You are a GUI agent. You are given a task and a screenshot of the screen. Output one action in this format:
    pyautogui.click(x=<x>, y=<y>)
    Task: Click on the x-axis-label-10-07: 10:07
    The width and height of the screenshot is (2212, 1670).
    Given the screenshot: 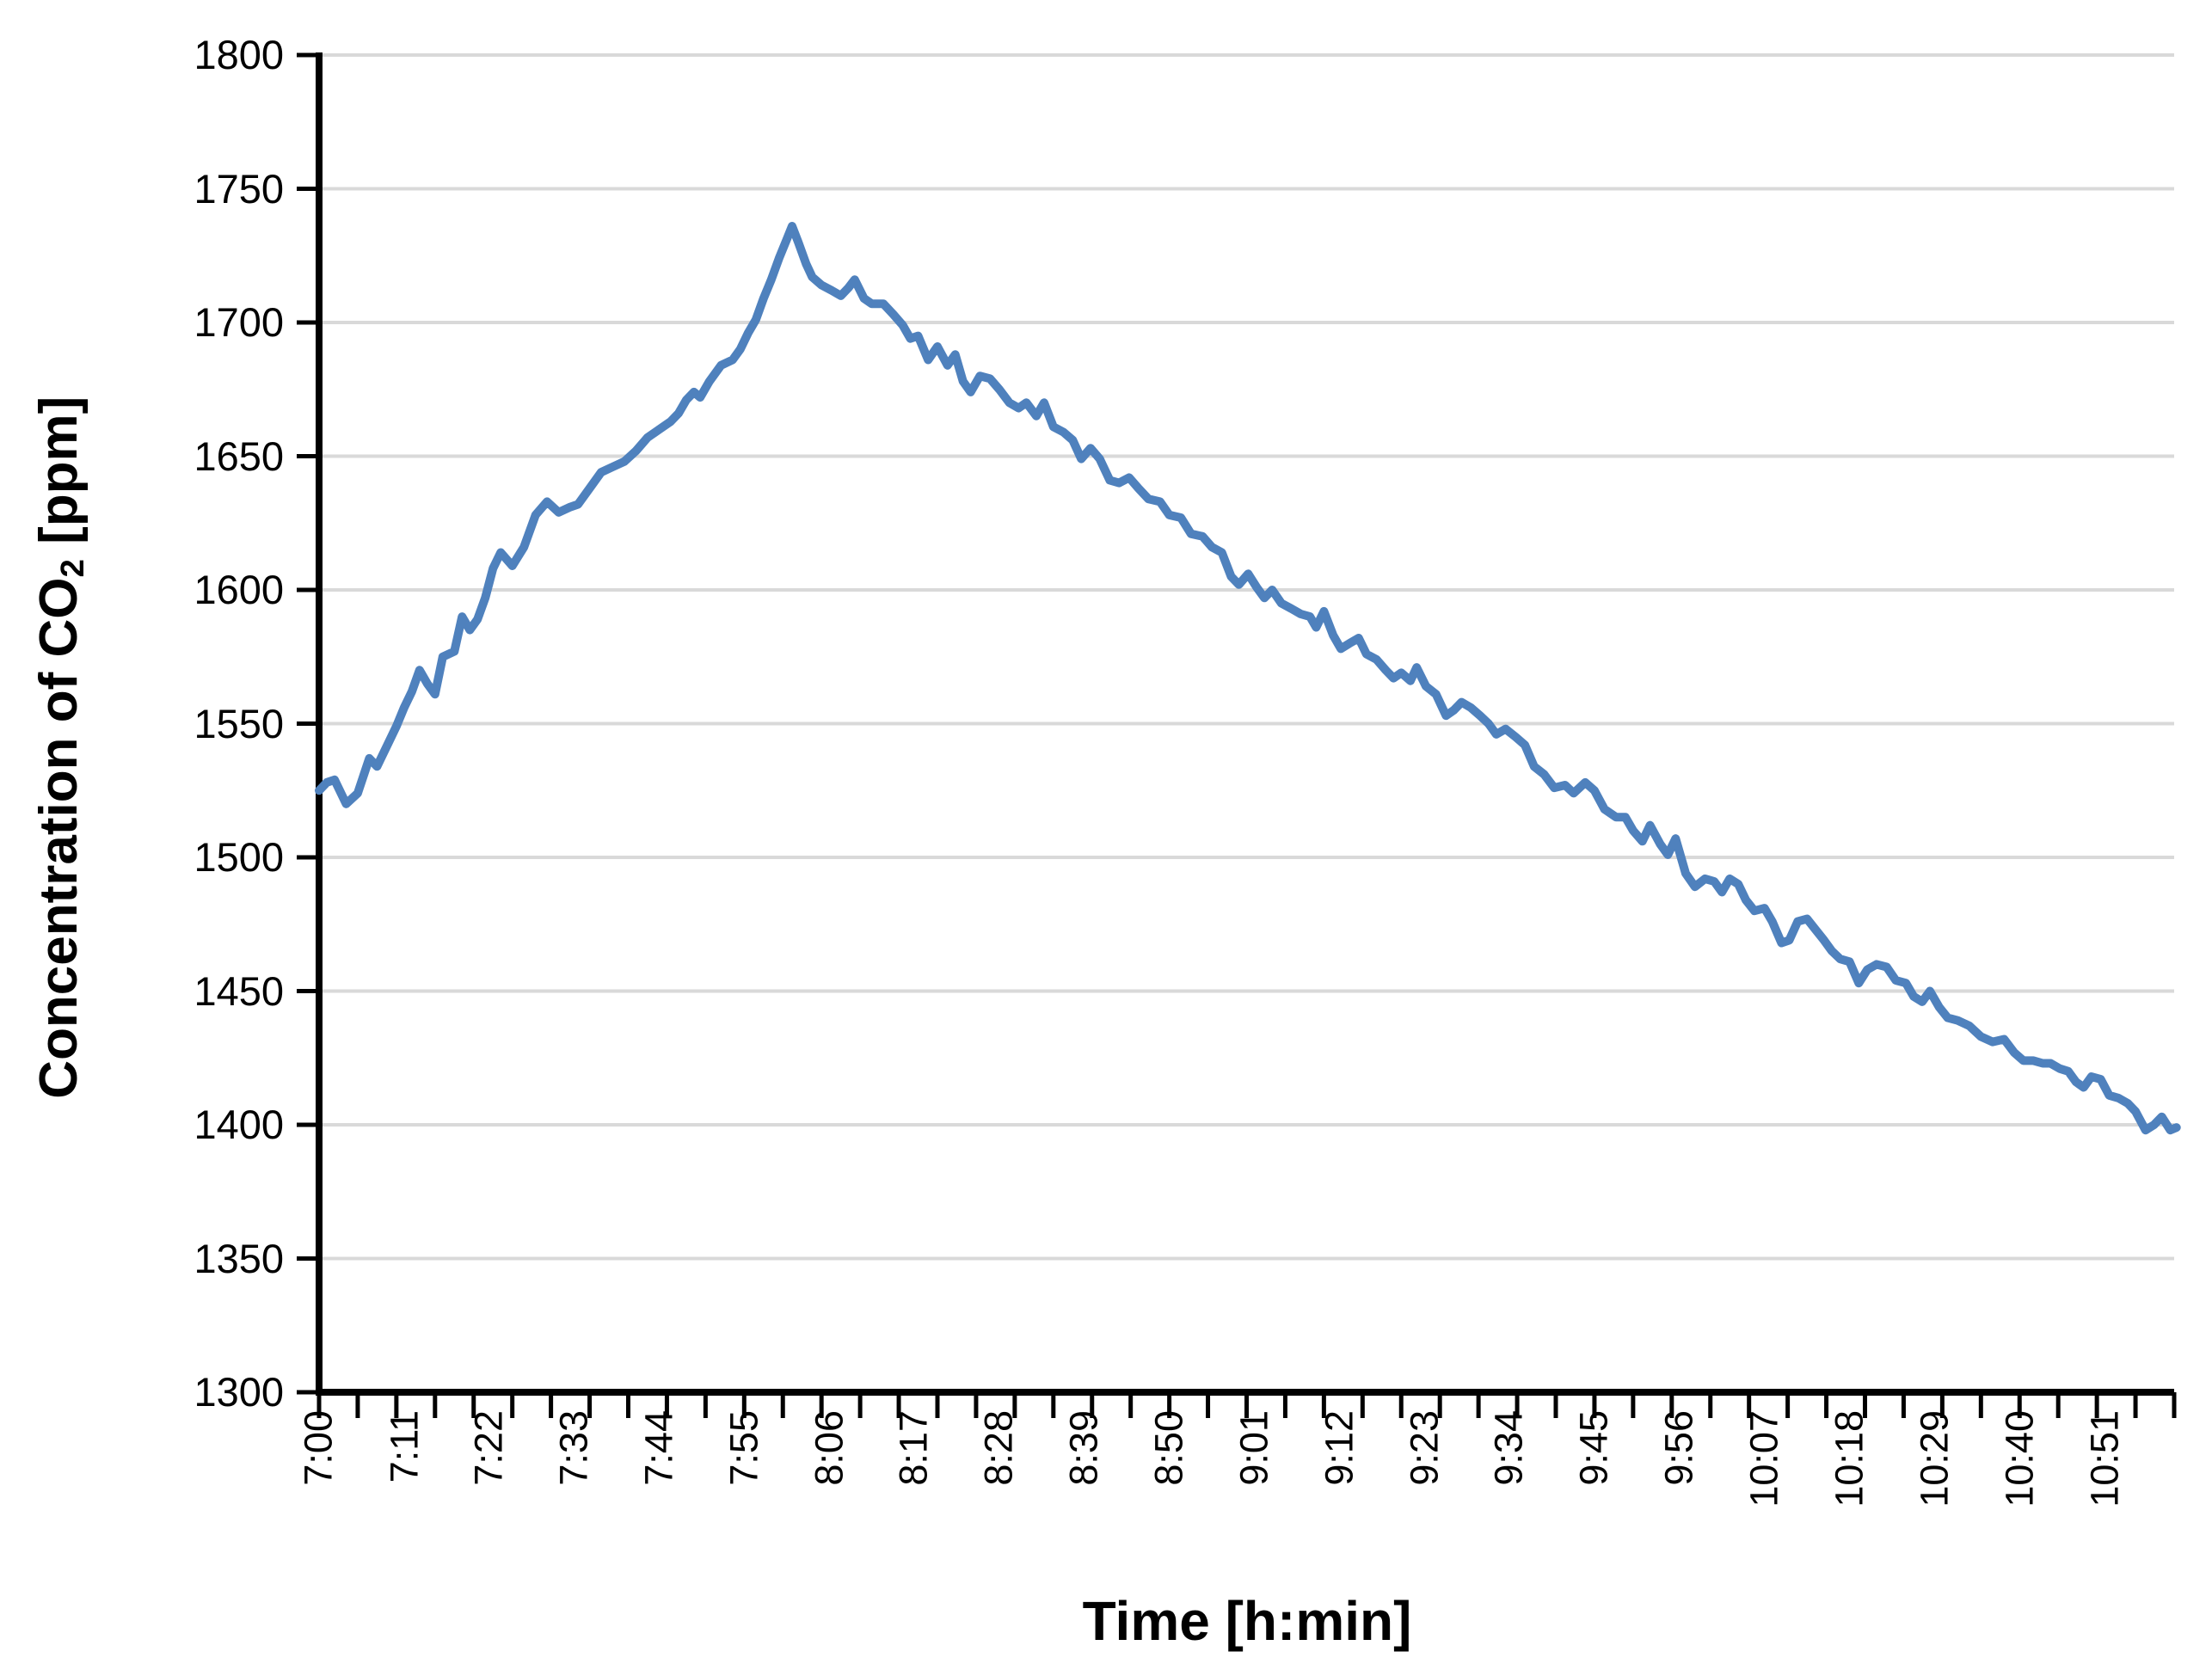 What is the action you would take?
    pyautogui.click(x=1764, y=1459)
    